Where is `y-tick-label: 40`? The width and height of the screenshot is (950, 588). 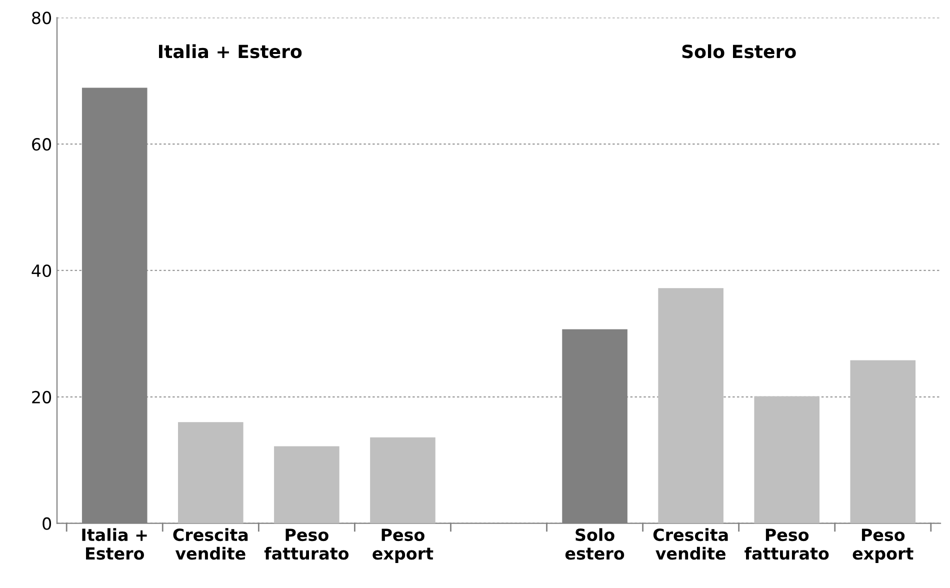
y-tick-label: 40 is located at coordinates (42, 271).